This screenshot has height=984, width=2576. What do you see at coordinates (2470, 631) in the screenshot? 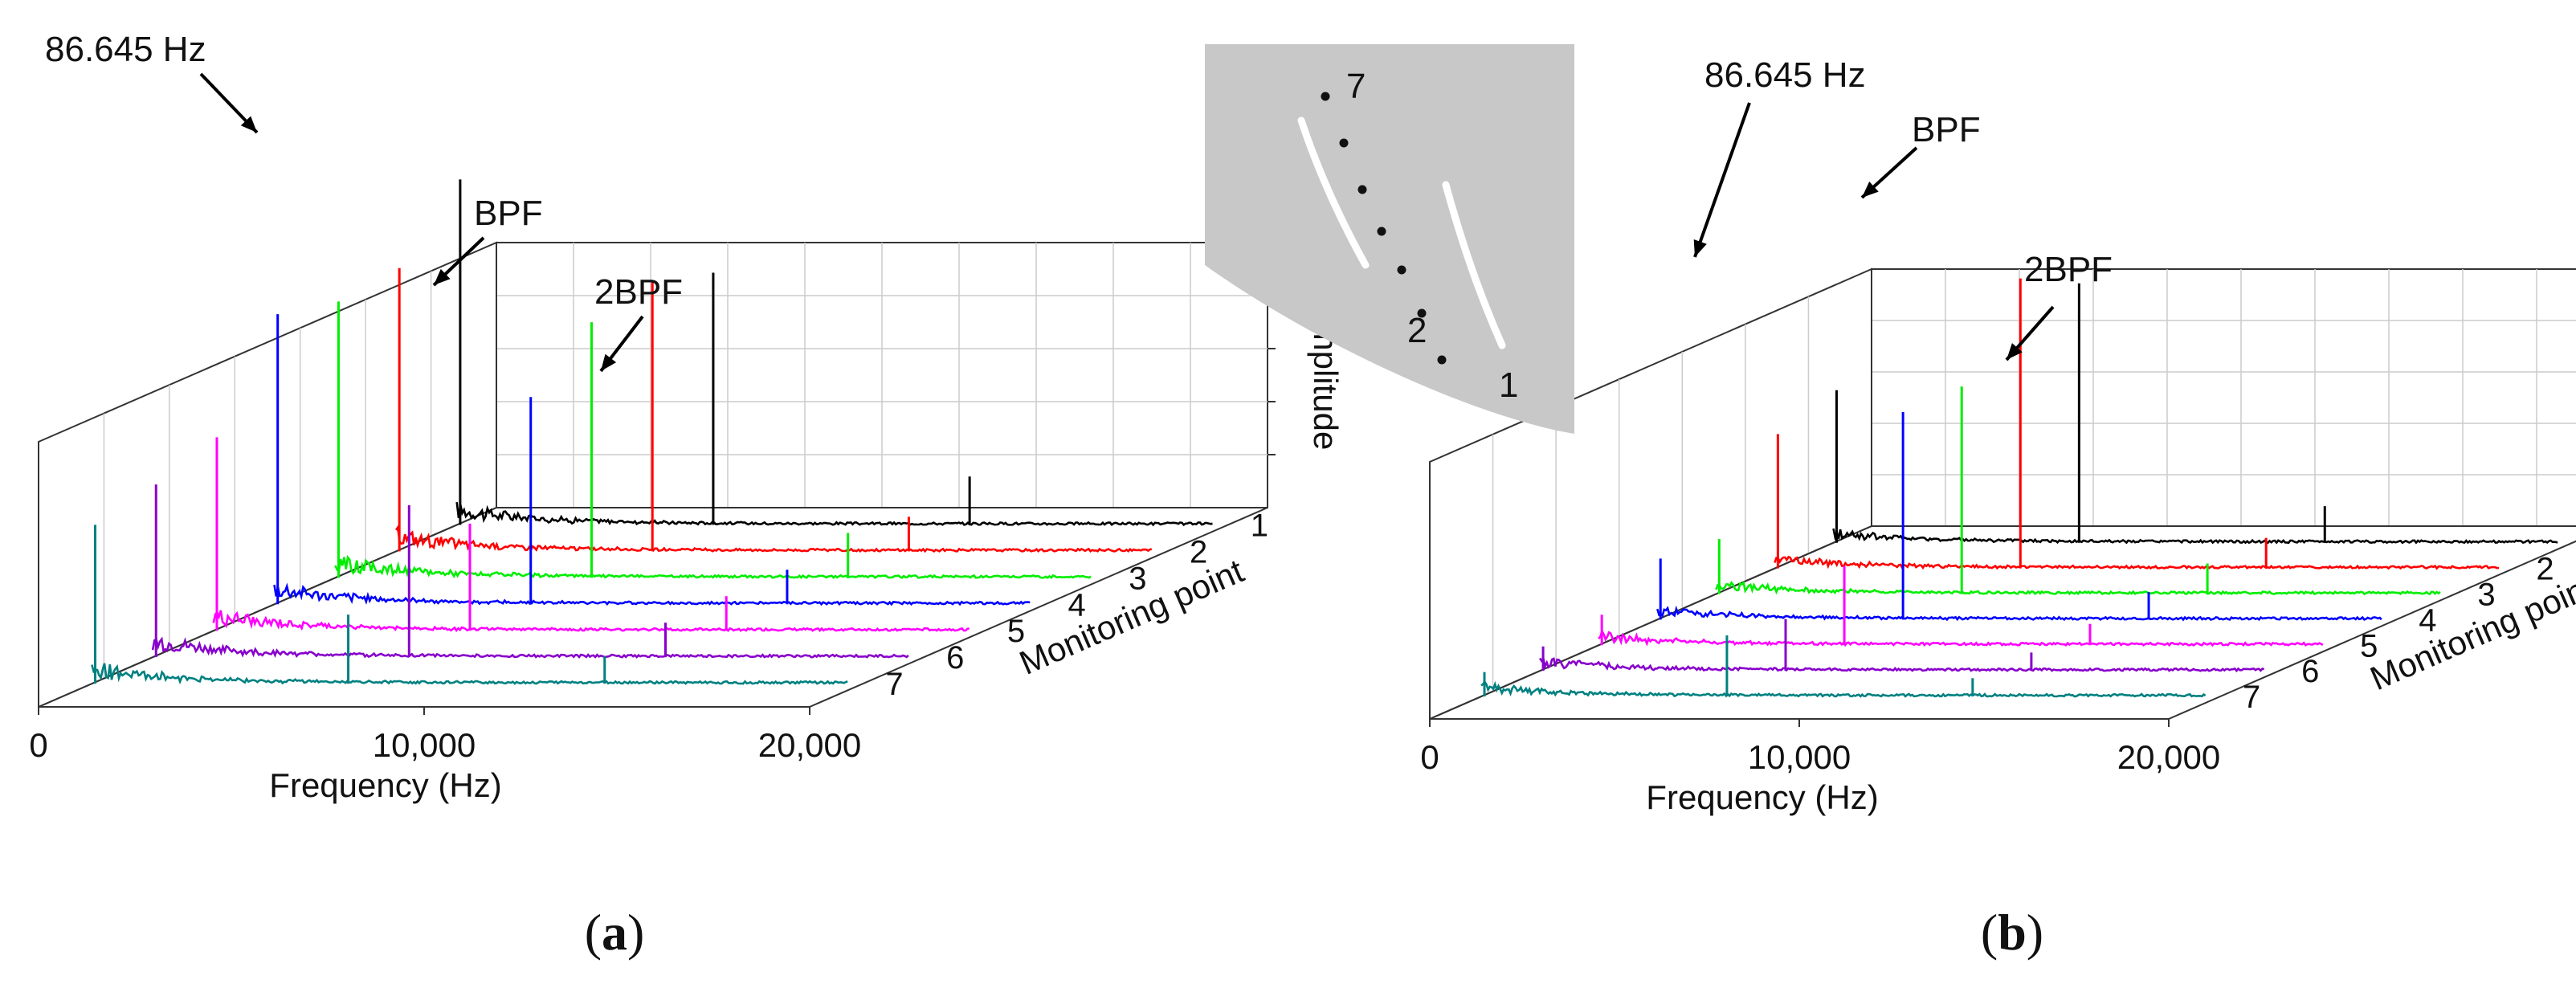
I see `depth-axis-label: Monitoring point` at bounding box center [2470, 631].